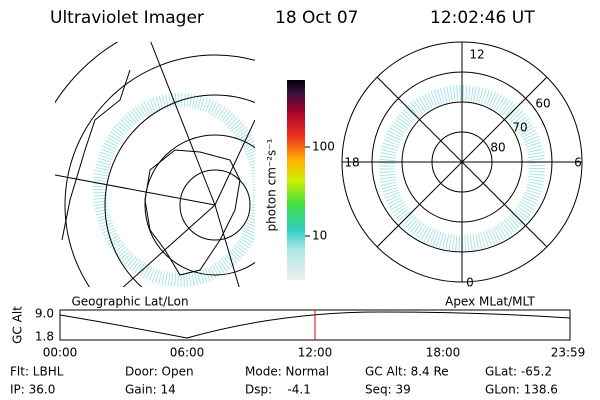  Describe the element at coordinates (296, 180) in the screenshot. I see `colorbar` at that location.